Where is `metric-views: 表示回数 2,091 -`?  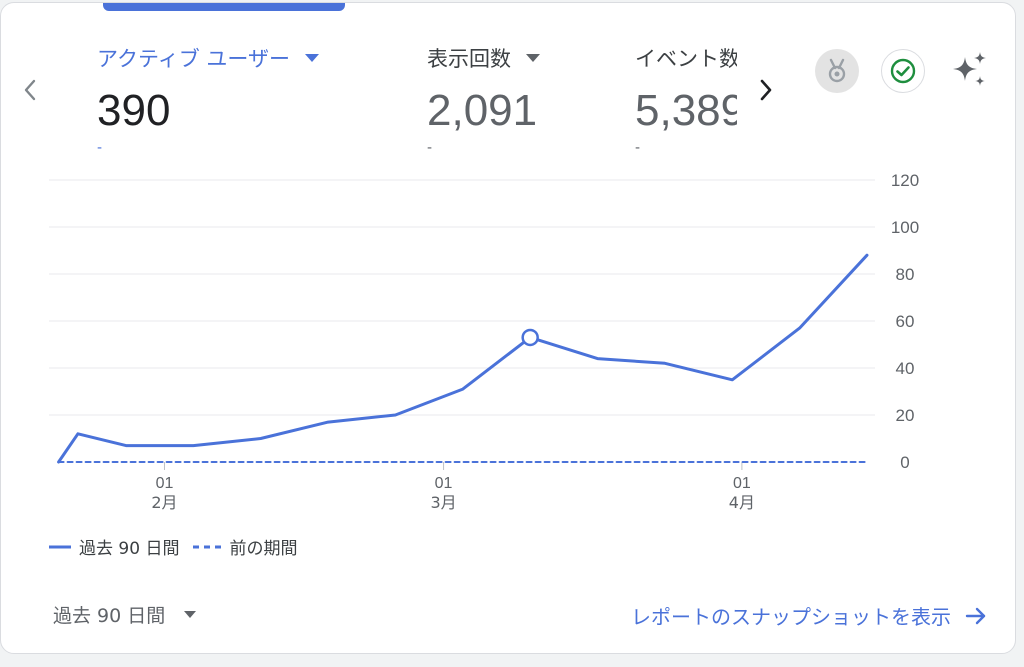
metric-views: 表示回数 2,091 - is located at coordinates (527, 101).